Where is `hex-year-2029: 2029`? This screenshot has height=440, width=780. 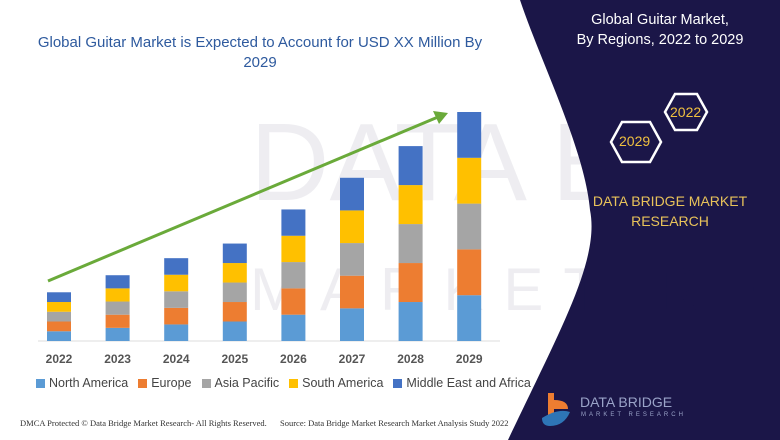 hex-year-2029: 2029 is located at coordinates (635, 141).